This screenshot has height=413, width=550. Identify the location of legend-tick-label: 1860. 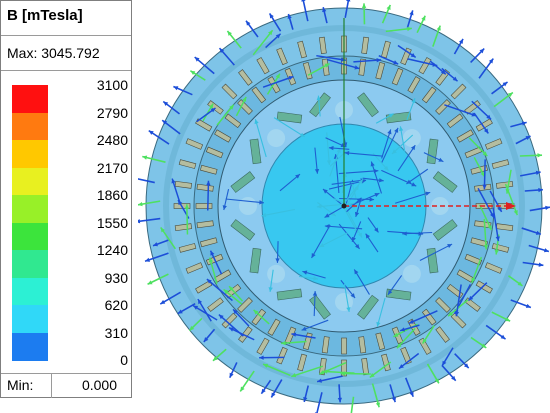
(112, 195).